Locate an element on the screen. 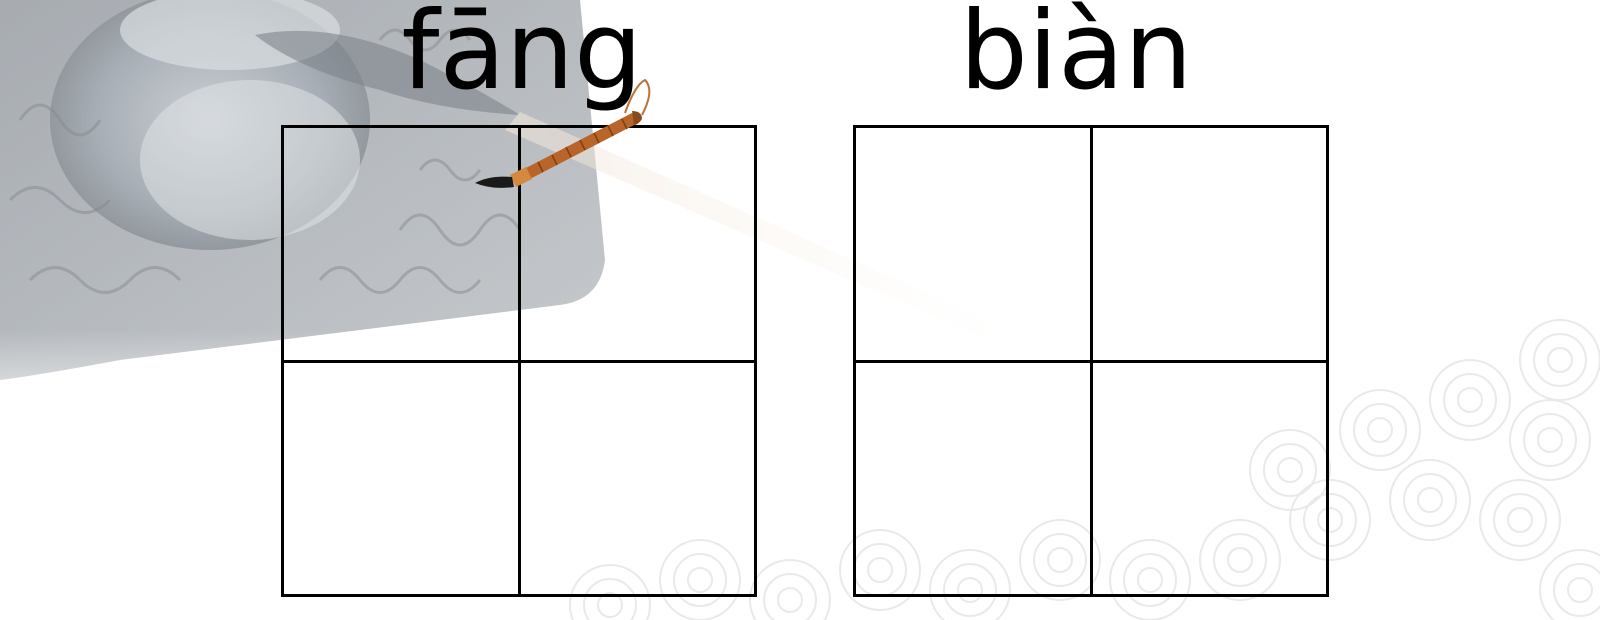 Image resolution: width=1600 pixels, height=620 pixels. pinyin-label-fang: fāng is located at coordinates (522, 57).